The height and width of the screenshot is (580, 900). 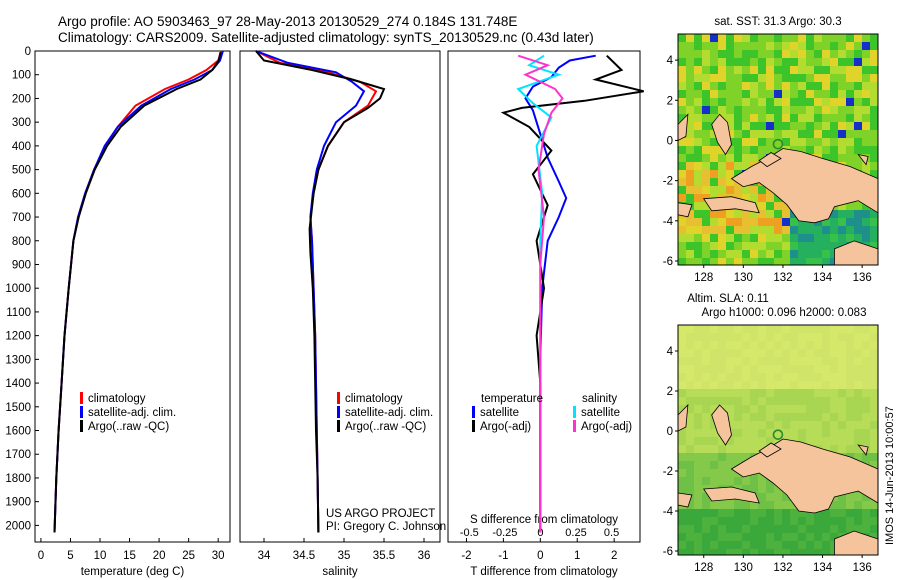 What do you see at coordinates (560, 293) in the screenshot?
I see `series-line` at bounding box center [560, 293].